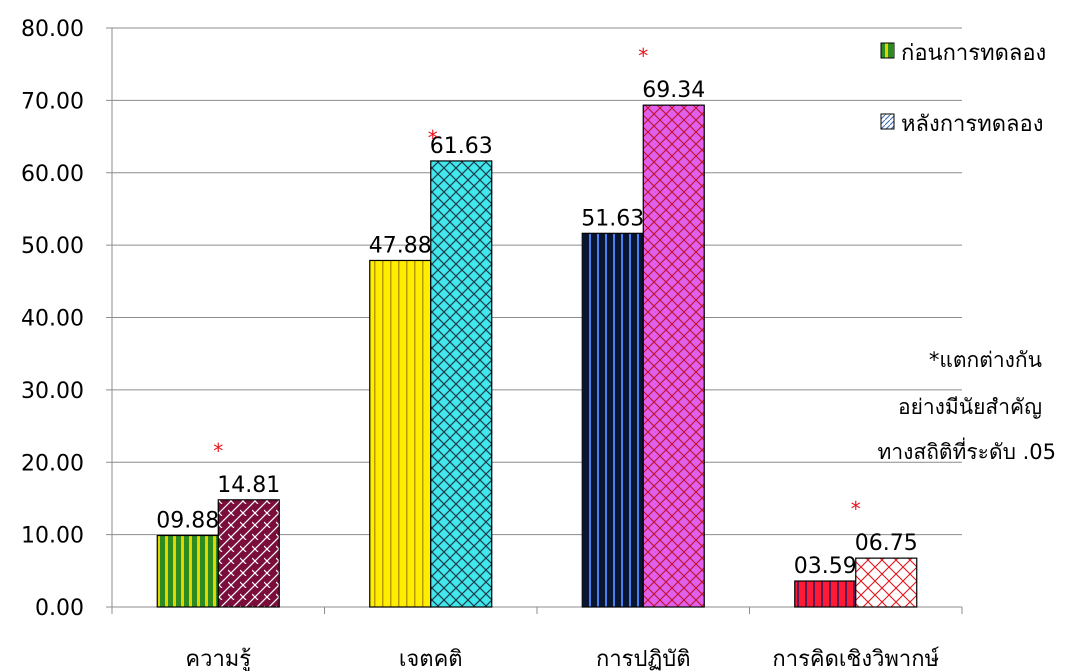 The image size is (1081, 671). I want to click on x-category-label: การปฏิบัติ, so click(643, 659).